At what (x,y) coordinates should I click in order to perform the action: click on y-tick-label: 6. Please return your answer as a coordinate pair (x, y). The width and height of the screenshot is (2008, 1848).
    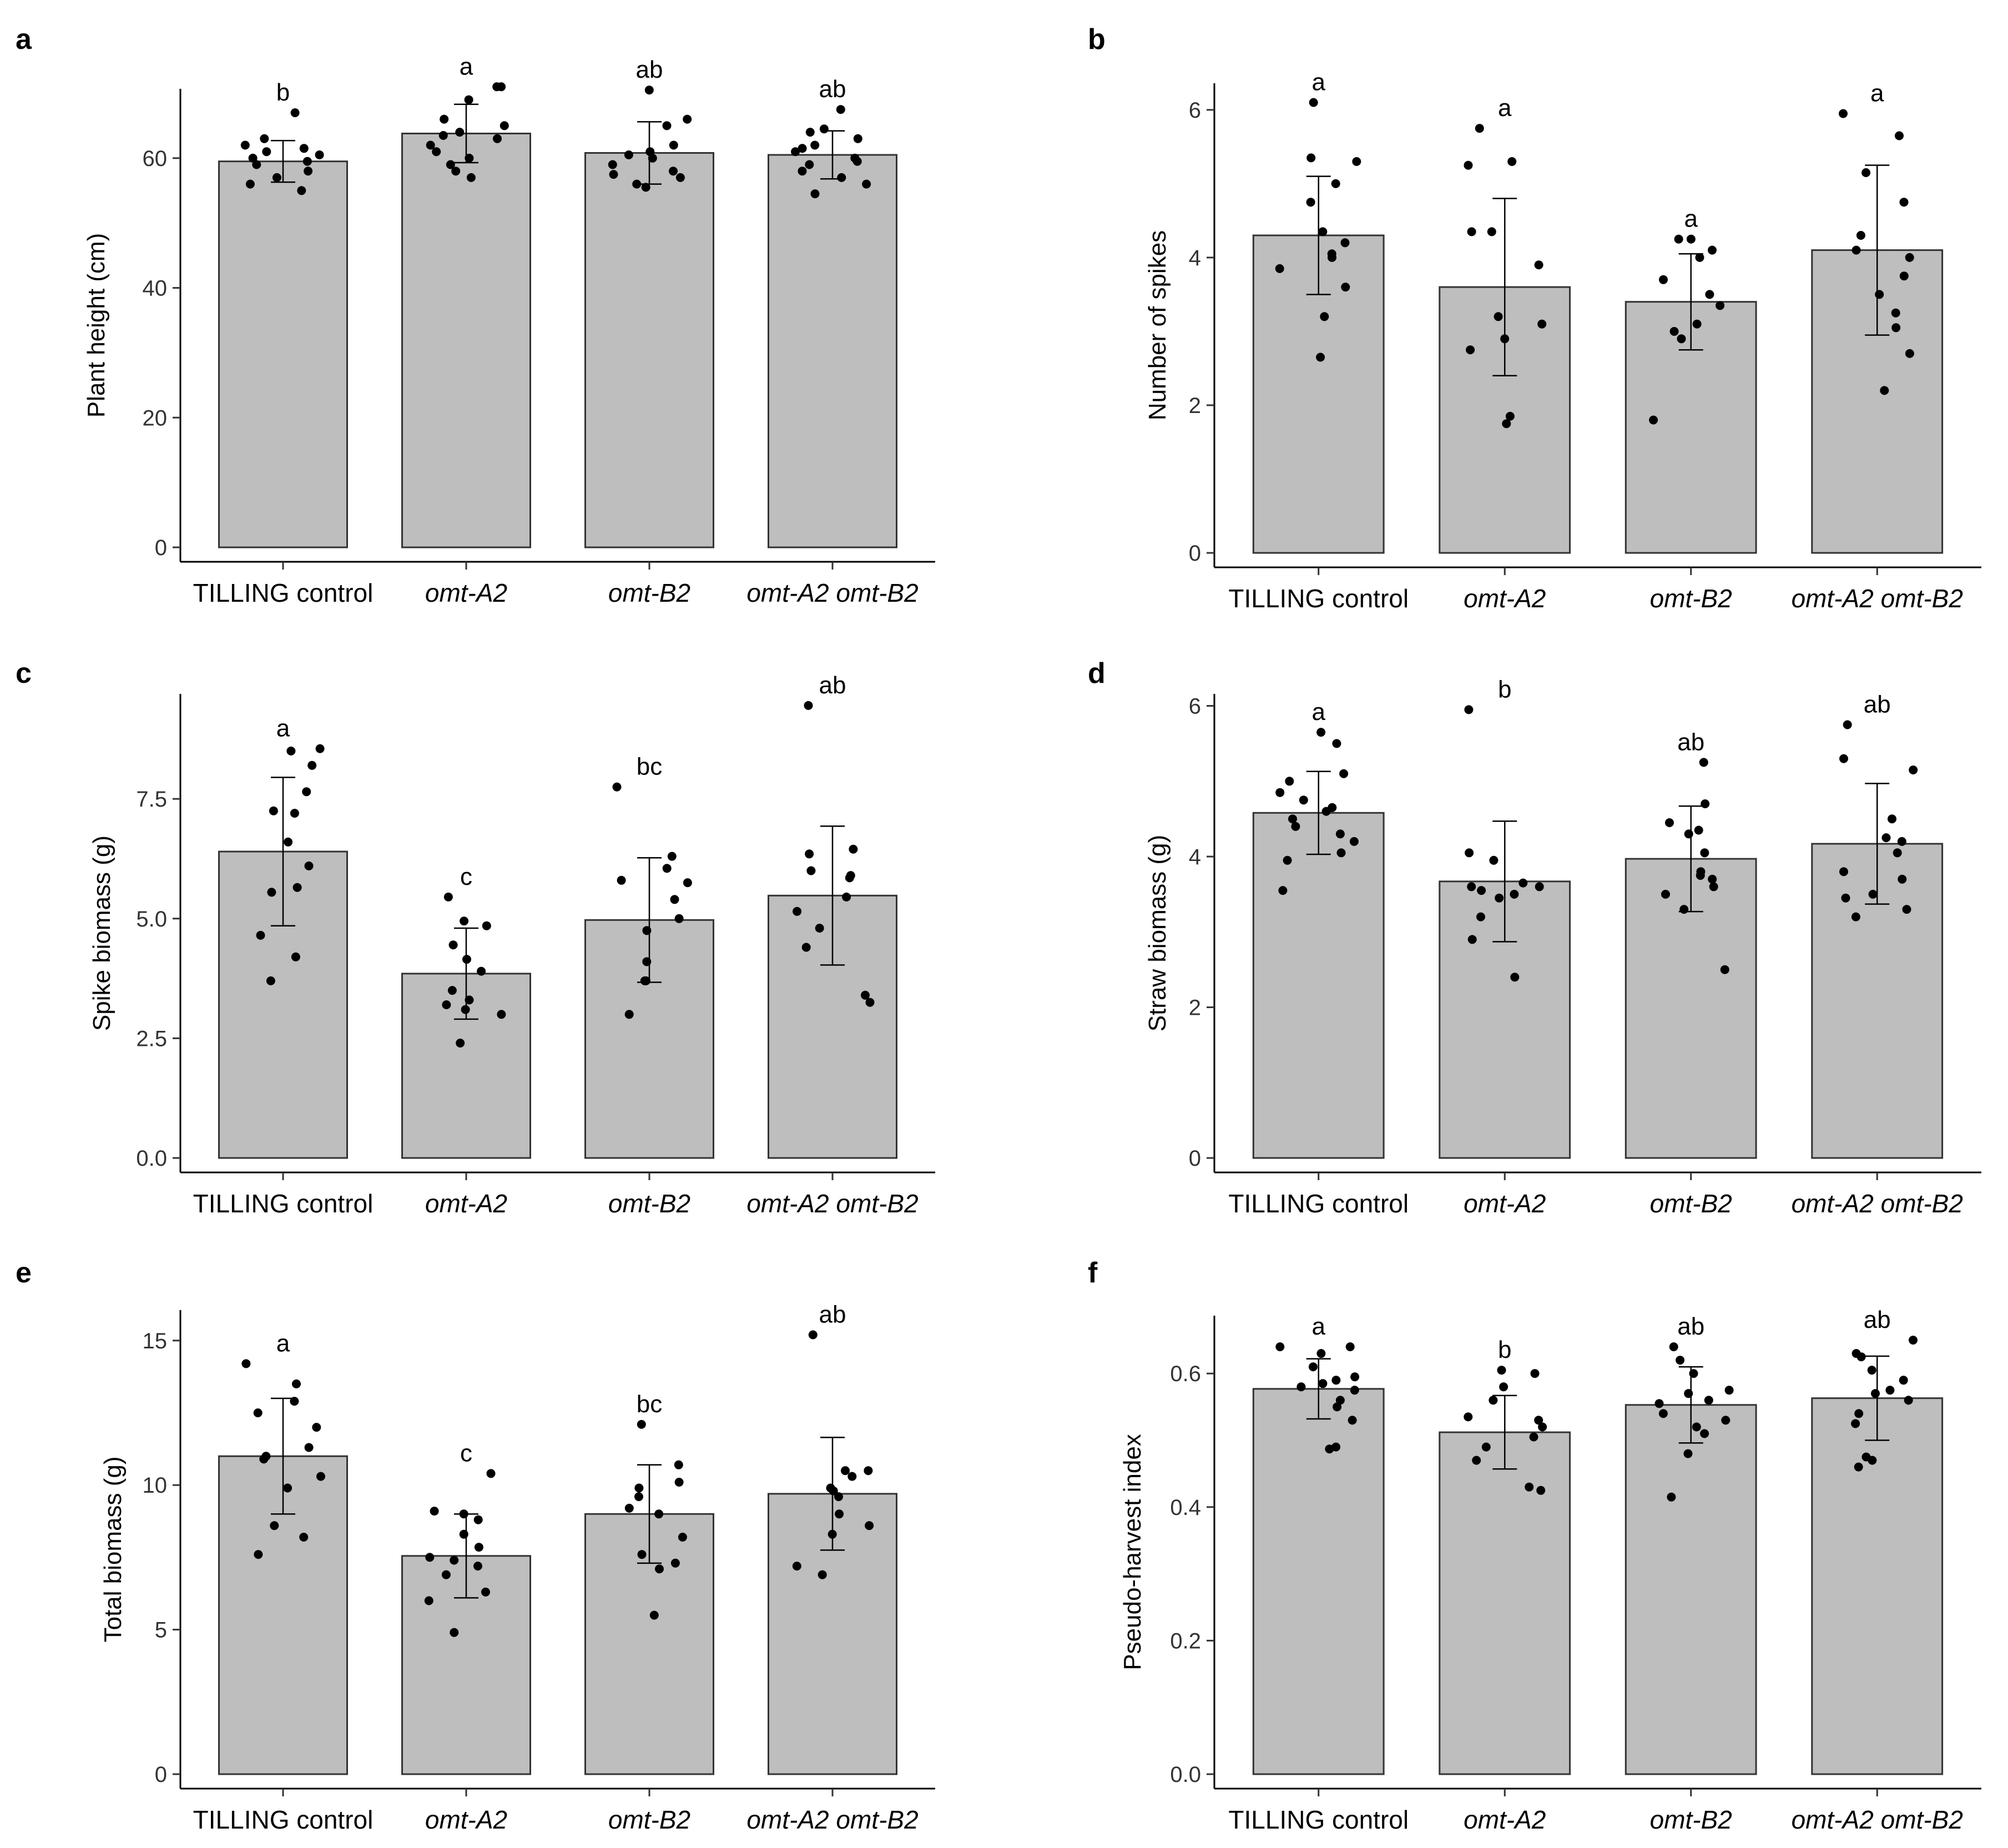
    Looking at the image, I should click on (1195, 110).